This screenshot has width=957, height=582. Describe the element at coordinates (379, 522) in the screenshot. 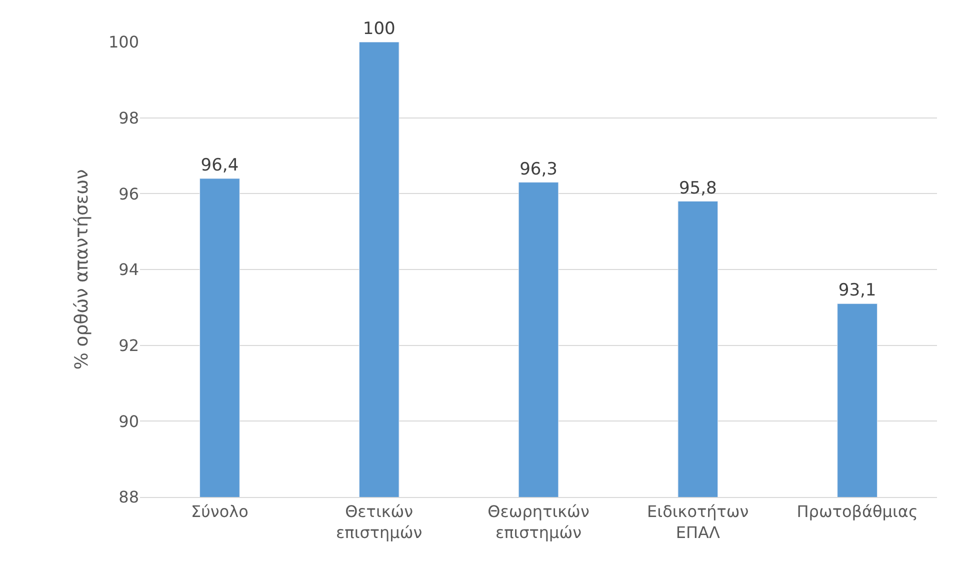

I see `x-tick-label: Θετικών επιστημών` at that location.